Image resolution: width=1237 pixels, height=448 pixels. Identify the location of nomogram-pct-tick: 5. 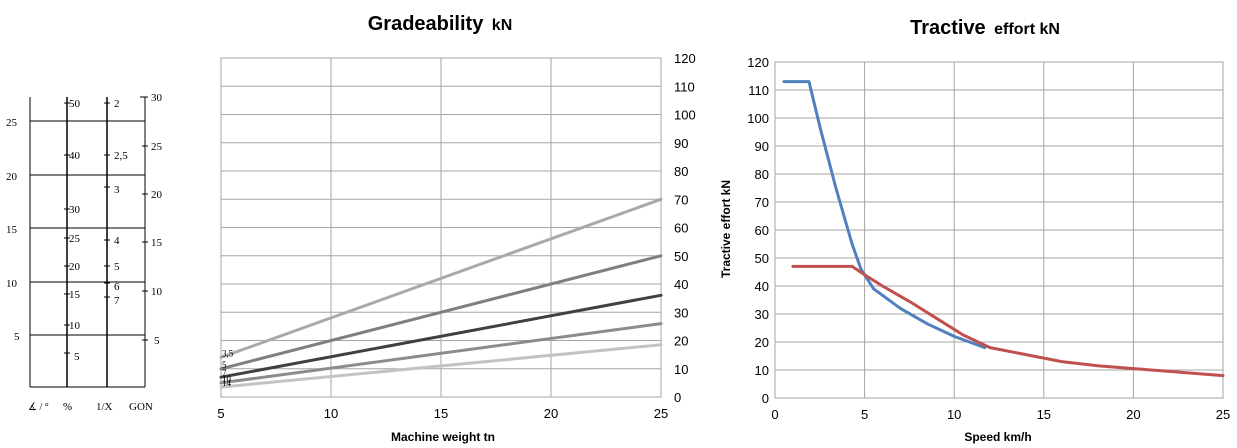
(77, 357).